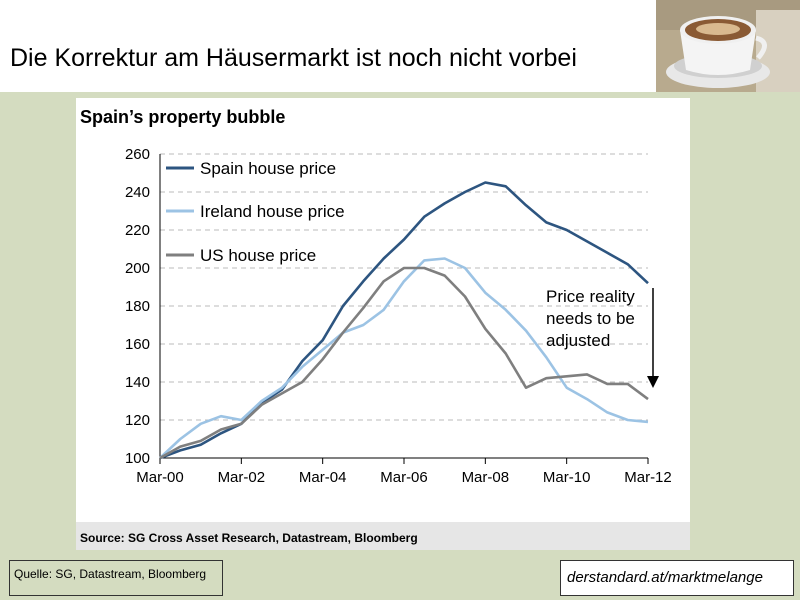 The image size is (800, 600). Describe the element at coordinates (182, 117) in the screenshot. I see `chart-title: Spain’s property bubble` at that location.